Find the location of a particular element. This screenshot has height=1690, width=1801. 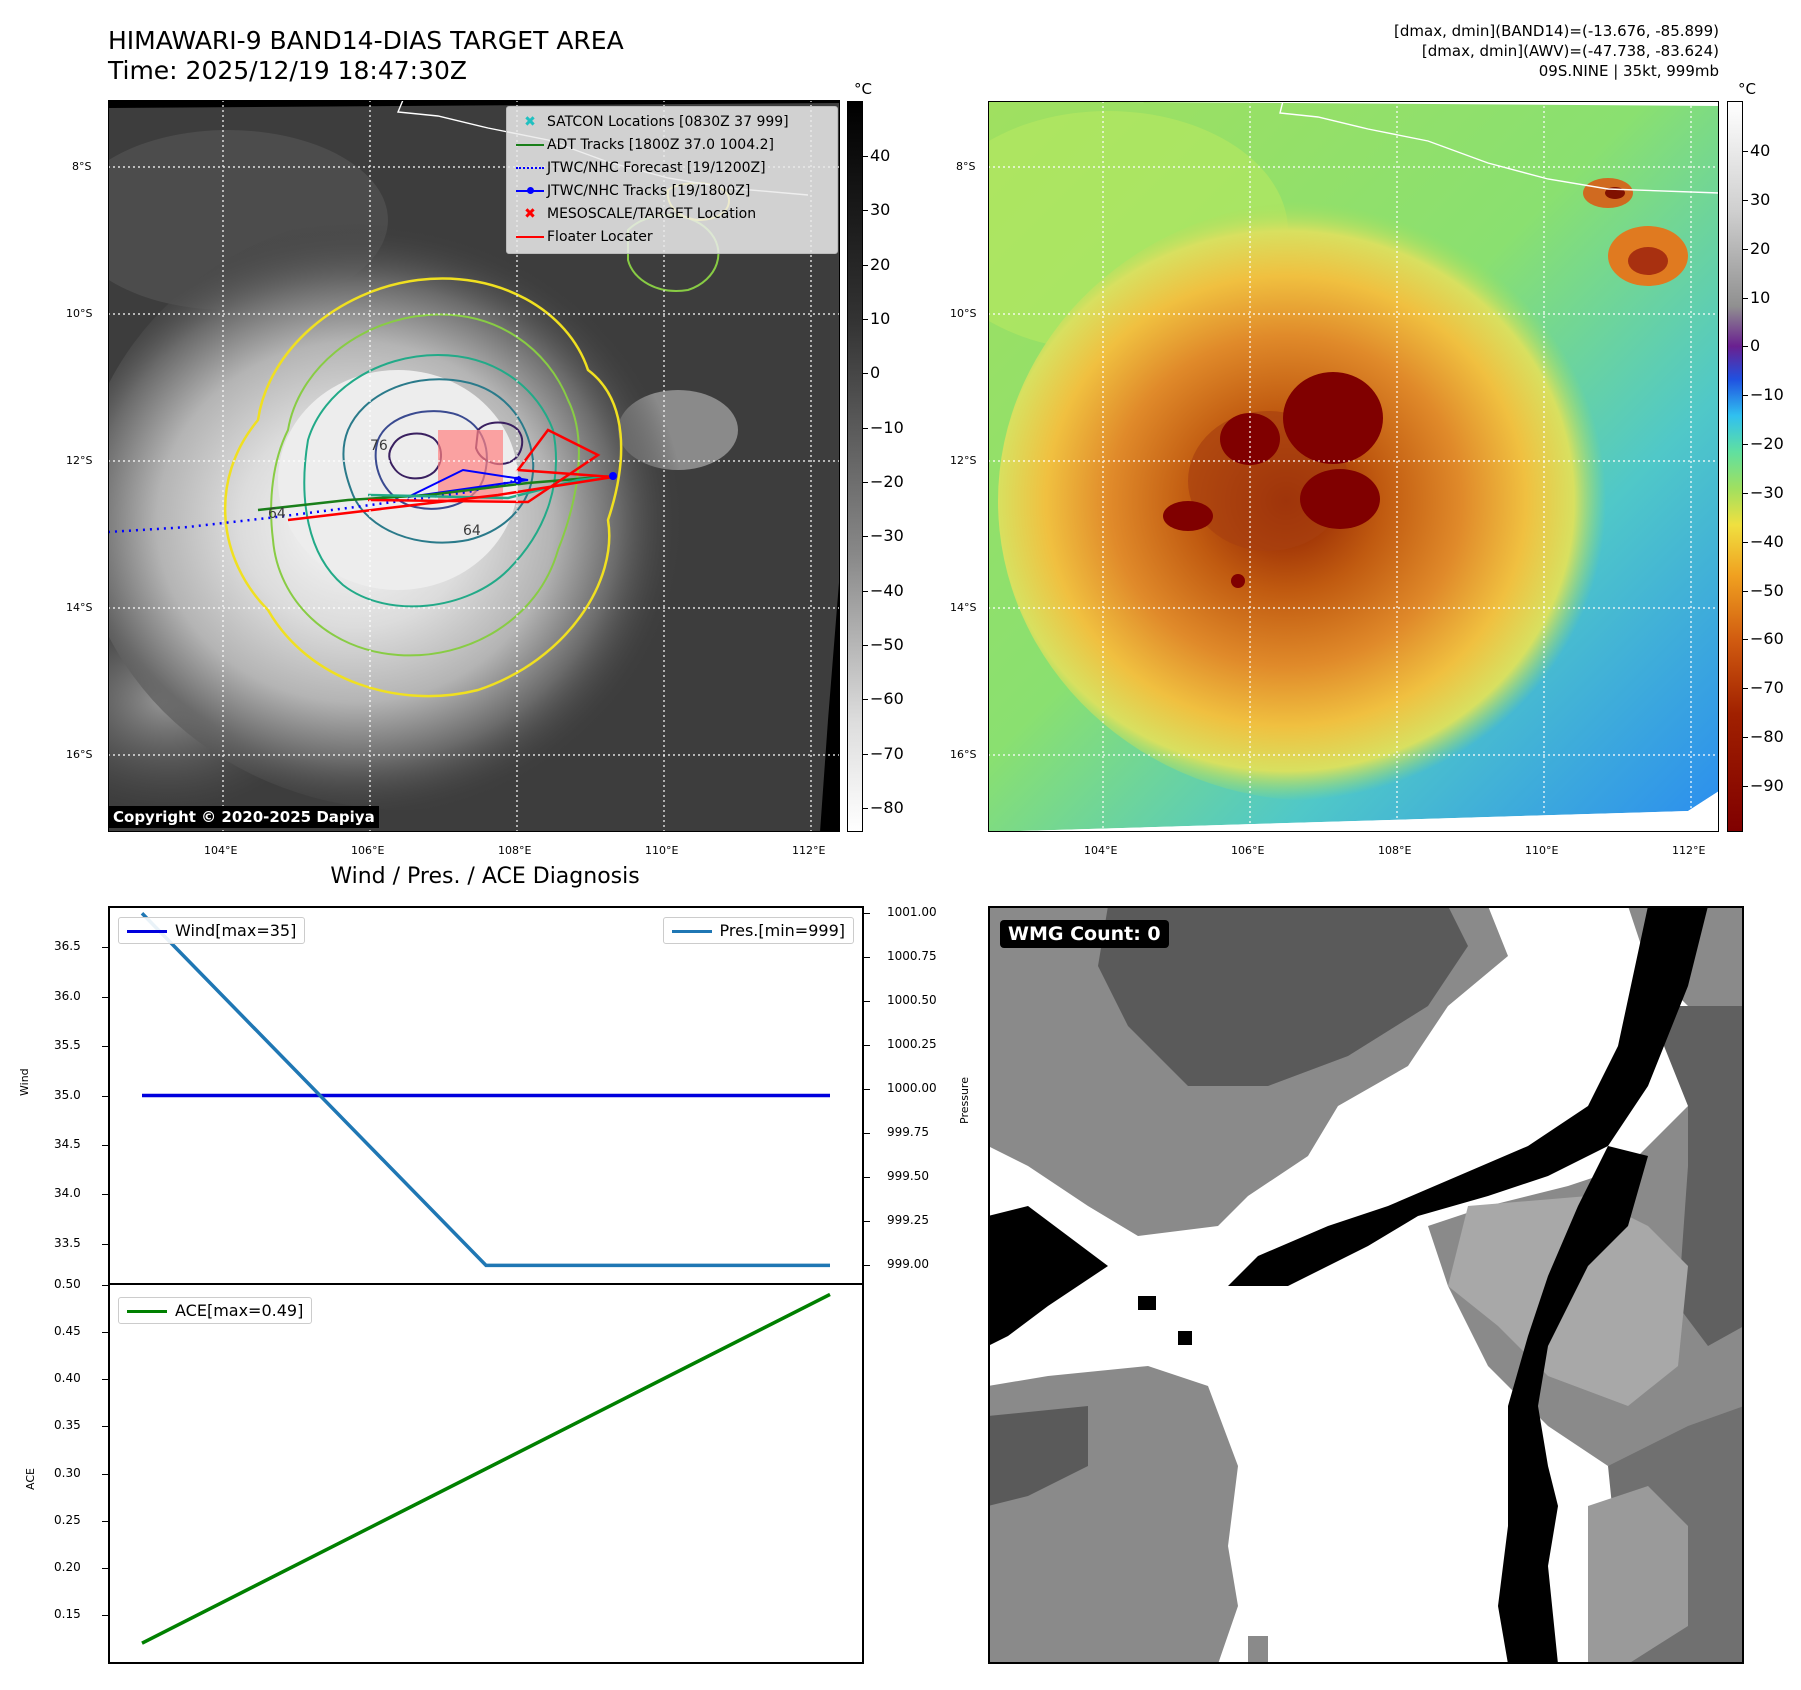

wind-tick-label: 35.5 is located at coordinates (67, 1045).